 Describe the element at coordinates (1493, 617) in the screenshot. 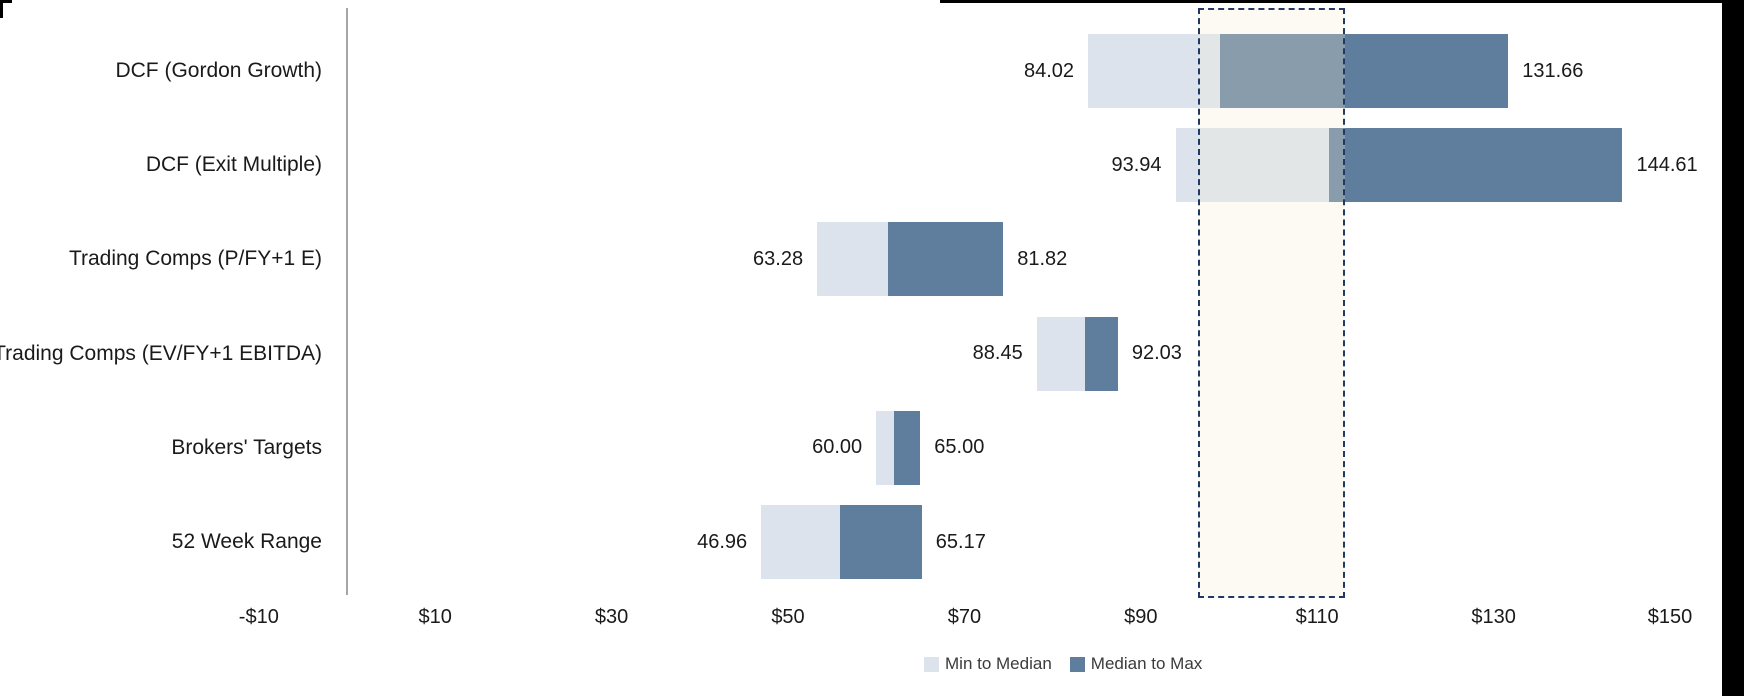

I see `x-axis-tick: $130` at that location.